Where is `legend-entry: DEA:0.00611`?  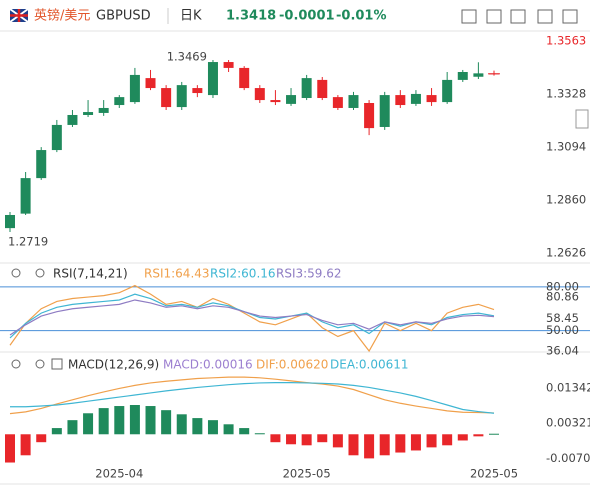
legend-entry: DEA:0.00611 is located at coordinates (369, 365).